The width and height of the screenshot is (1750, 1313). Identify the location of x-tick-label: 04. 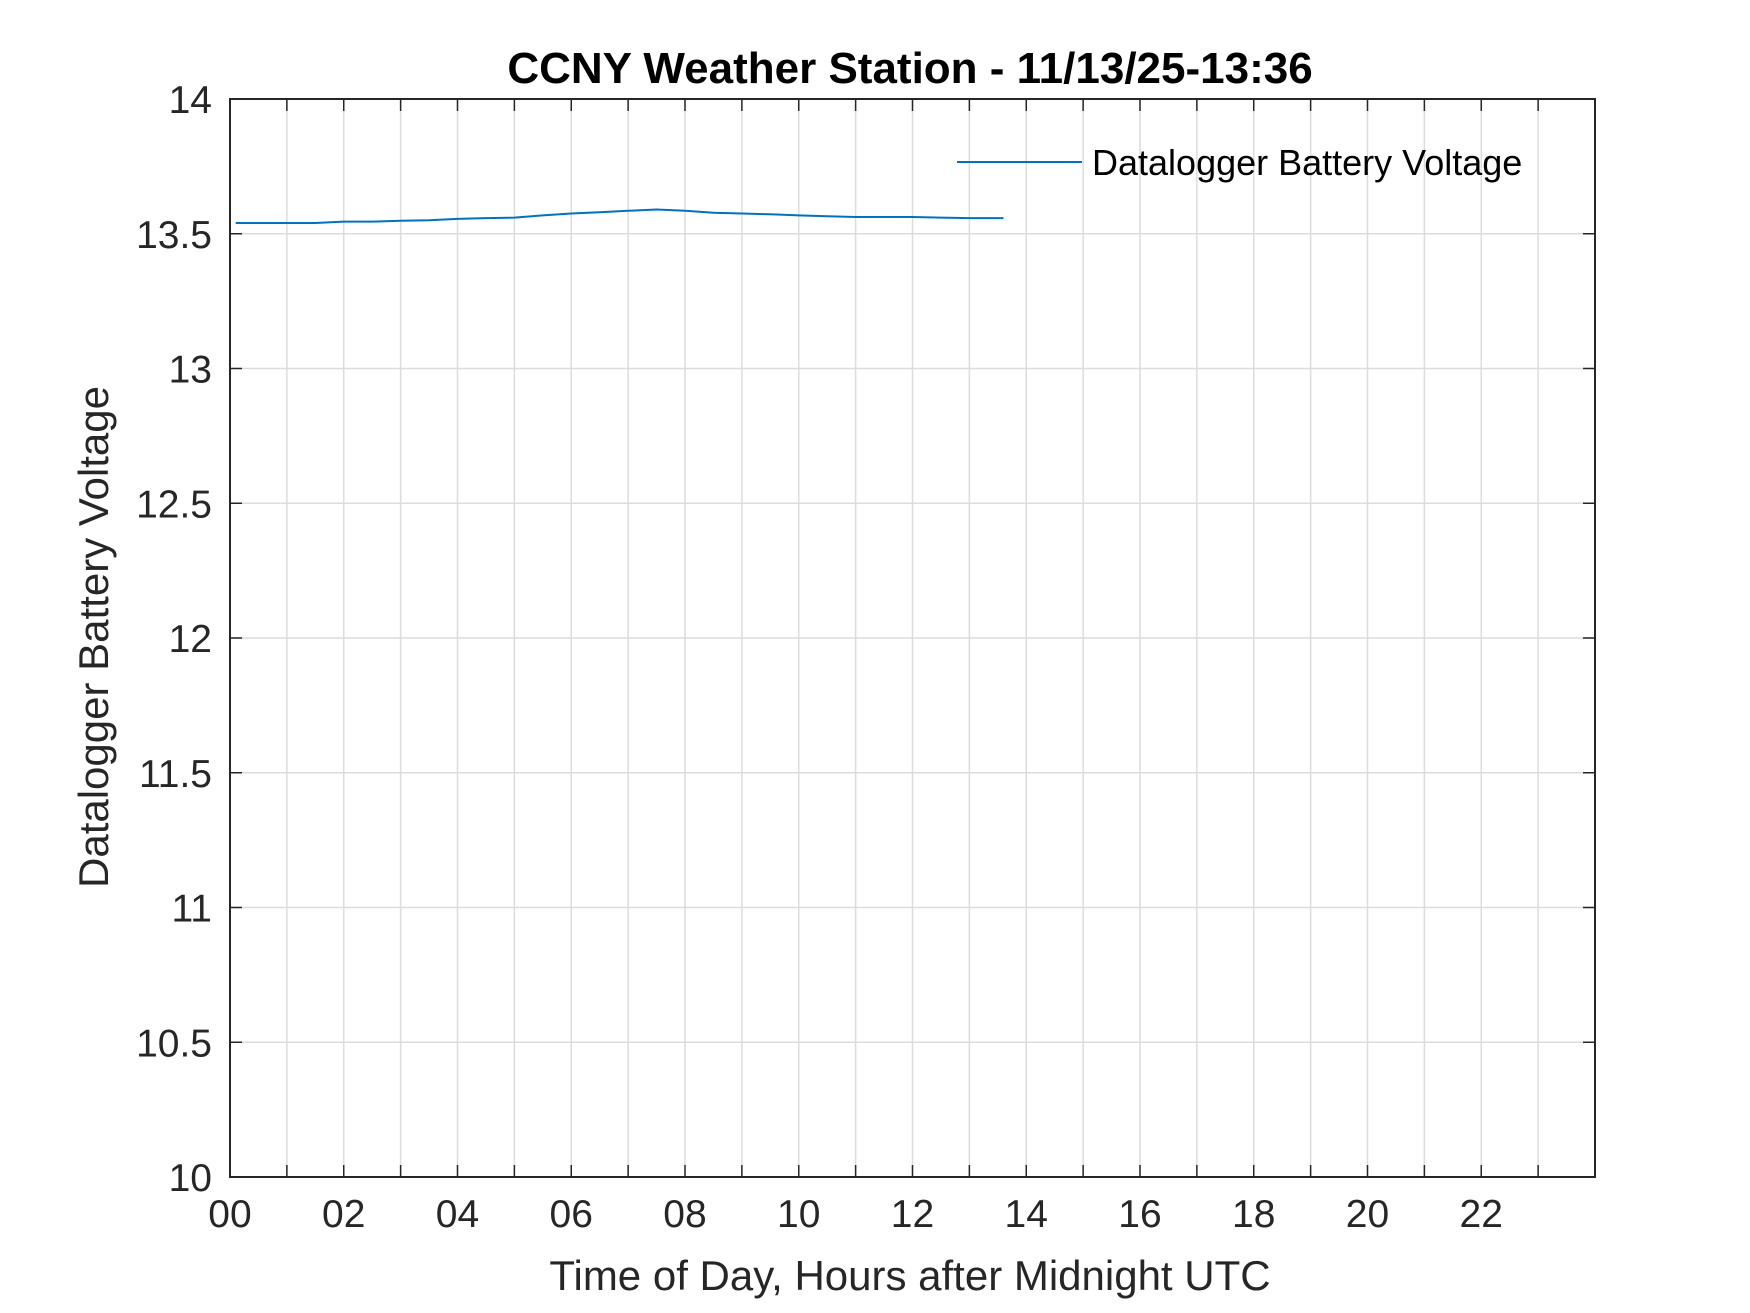
(457, 1214).